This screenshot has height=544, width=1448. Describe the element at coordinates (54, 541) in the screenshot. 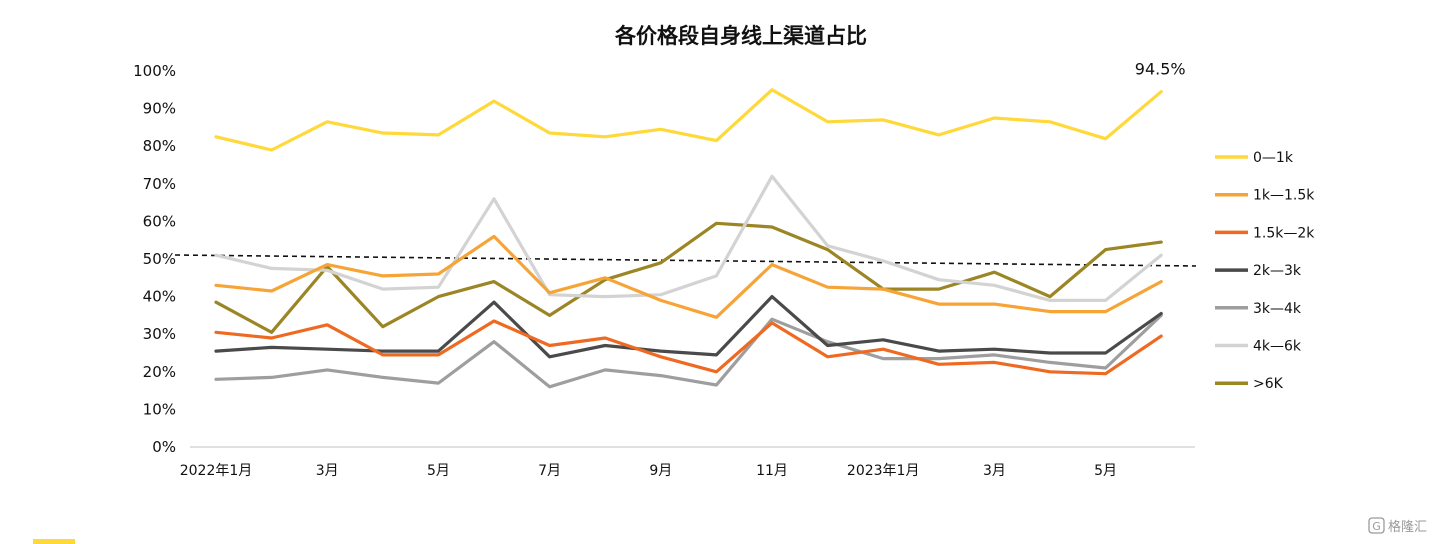

I see `footer-accent-bar` at that location.